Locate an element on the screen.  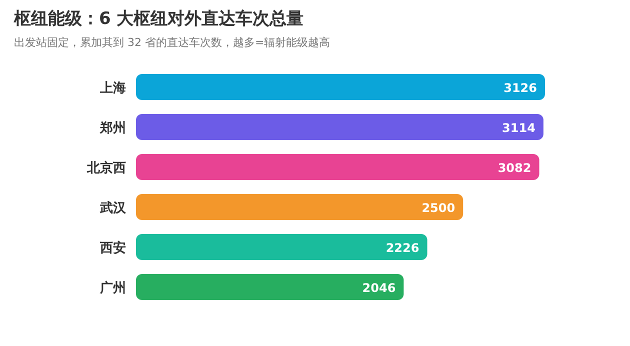
chart-subtitle: 出发站固定，累加其到 32 省的直达车次数，越多=辐射能级越高 is located at coordinates (172, 42).